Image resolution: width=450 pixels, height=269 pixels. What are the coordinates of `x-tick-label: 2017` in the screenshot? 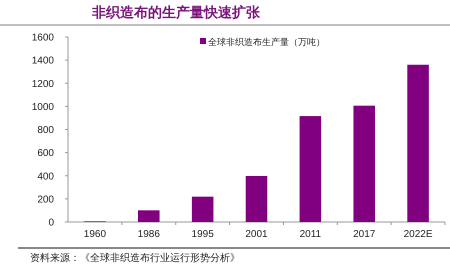 It's located at (364, 234).